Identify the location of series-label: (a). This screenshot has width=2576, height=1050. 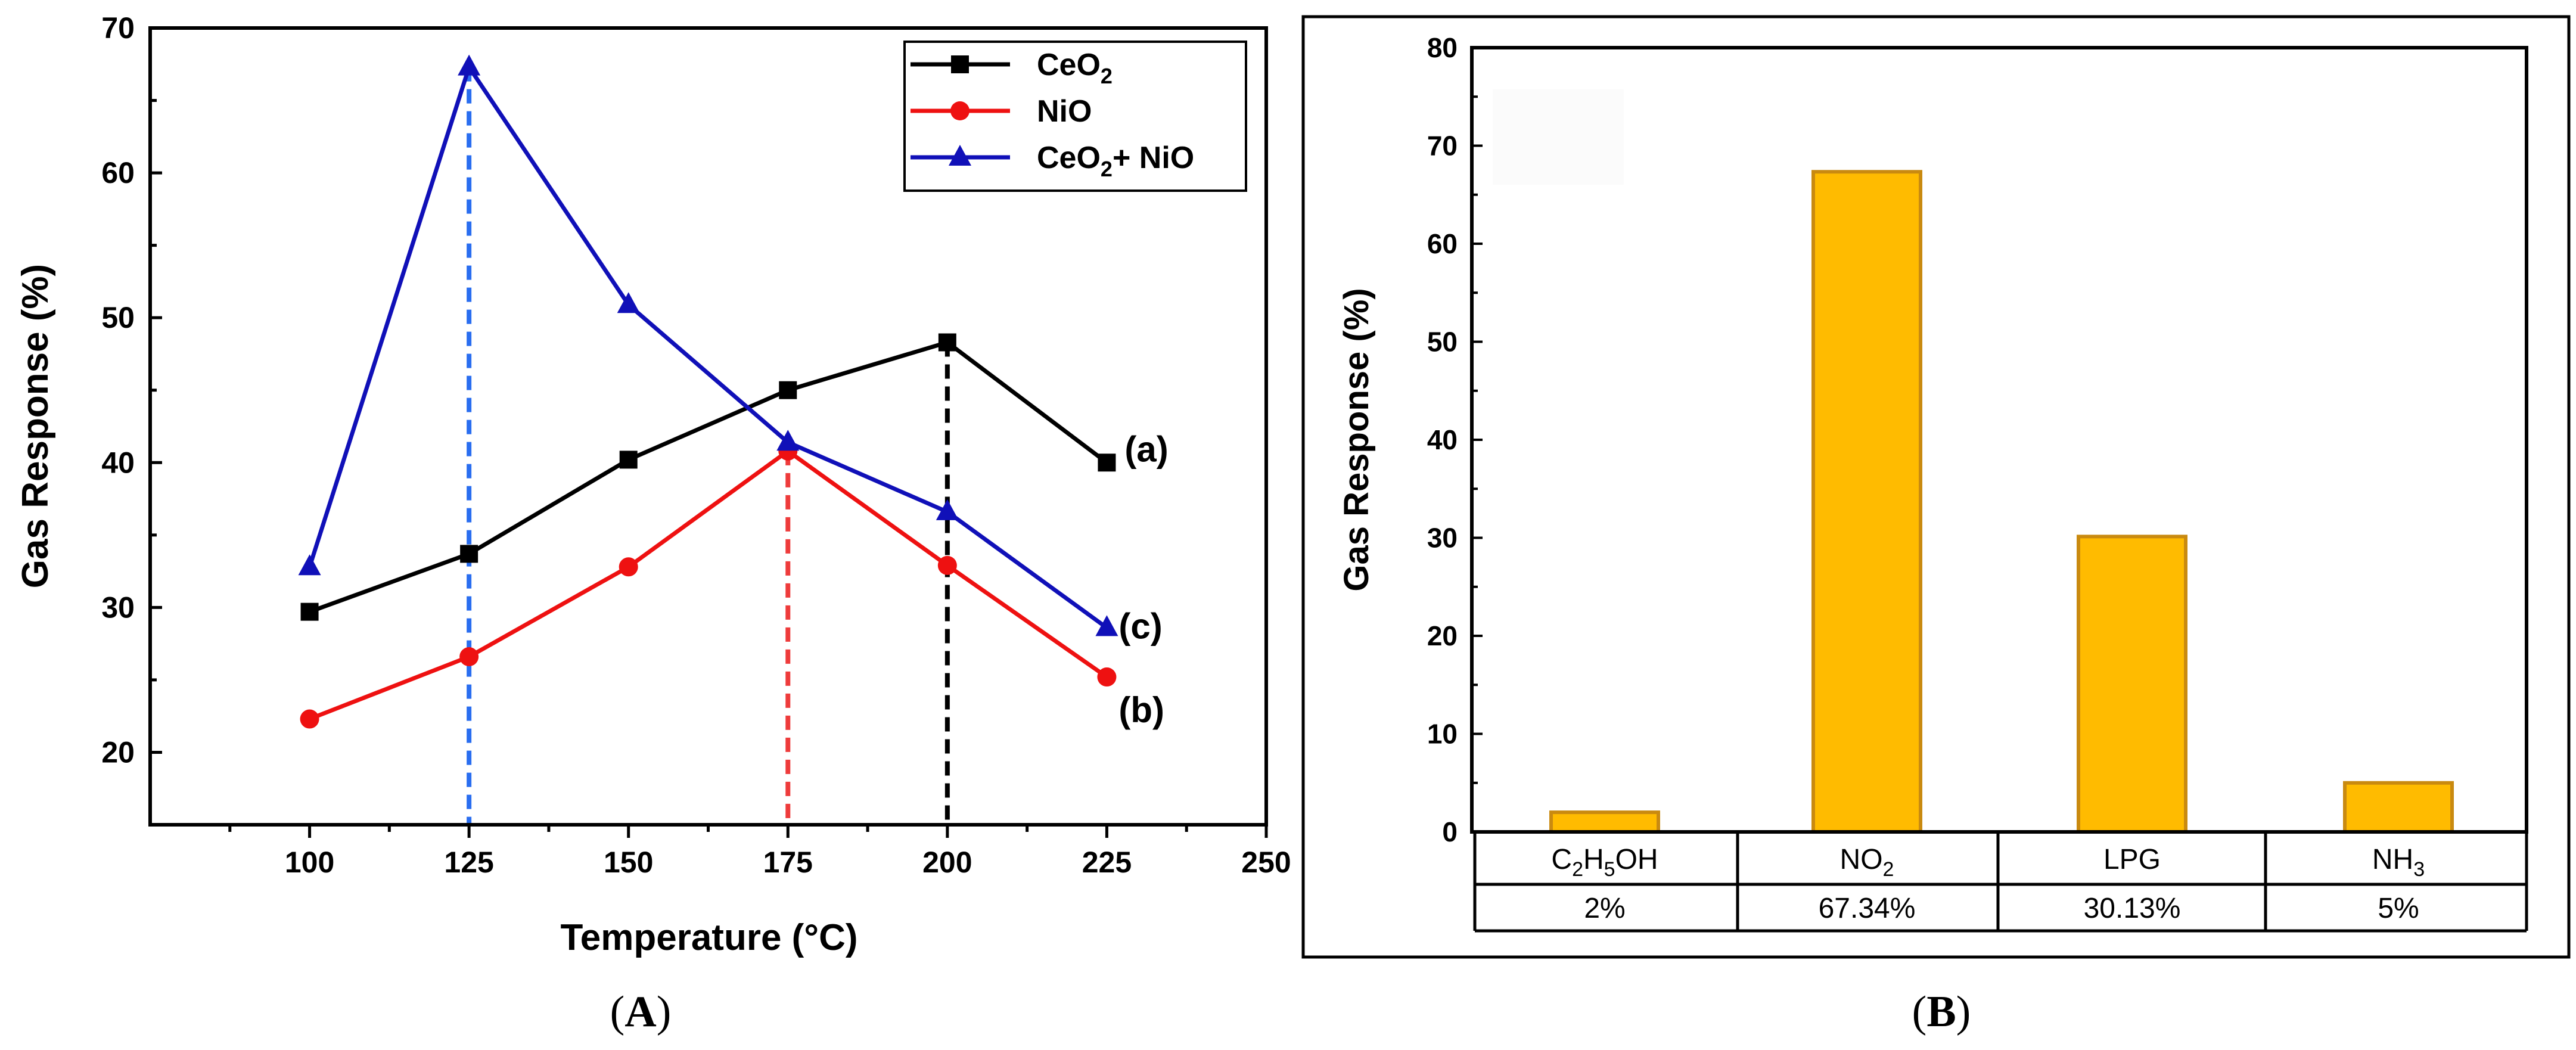
(1146, 449).